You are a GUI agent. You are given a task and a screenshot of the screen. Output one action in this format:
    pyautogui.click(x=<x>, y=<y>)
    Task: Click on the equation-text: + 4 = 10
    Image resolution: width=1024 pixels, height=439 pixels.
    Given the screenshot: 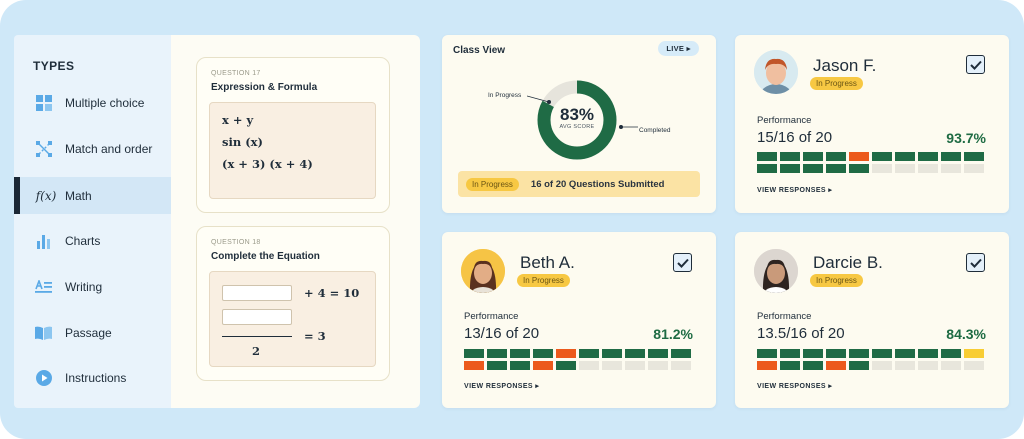 What is the action you would take?
    pyautogui.click(x=332, y=293)
    